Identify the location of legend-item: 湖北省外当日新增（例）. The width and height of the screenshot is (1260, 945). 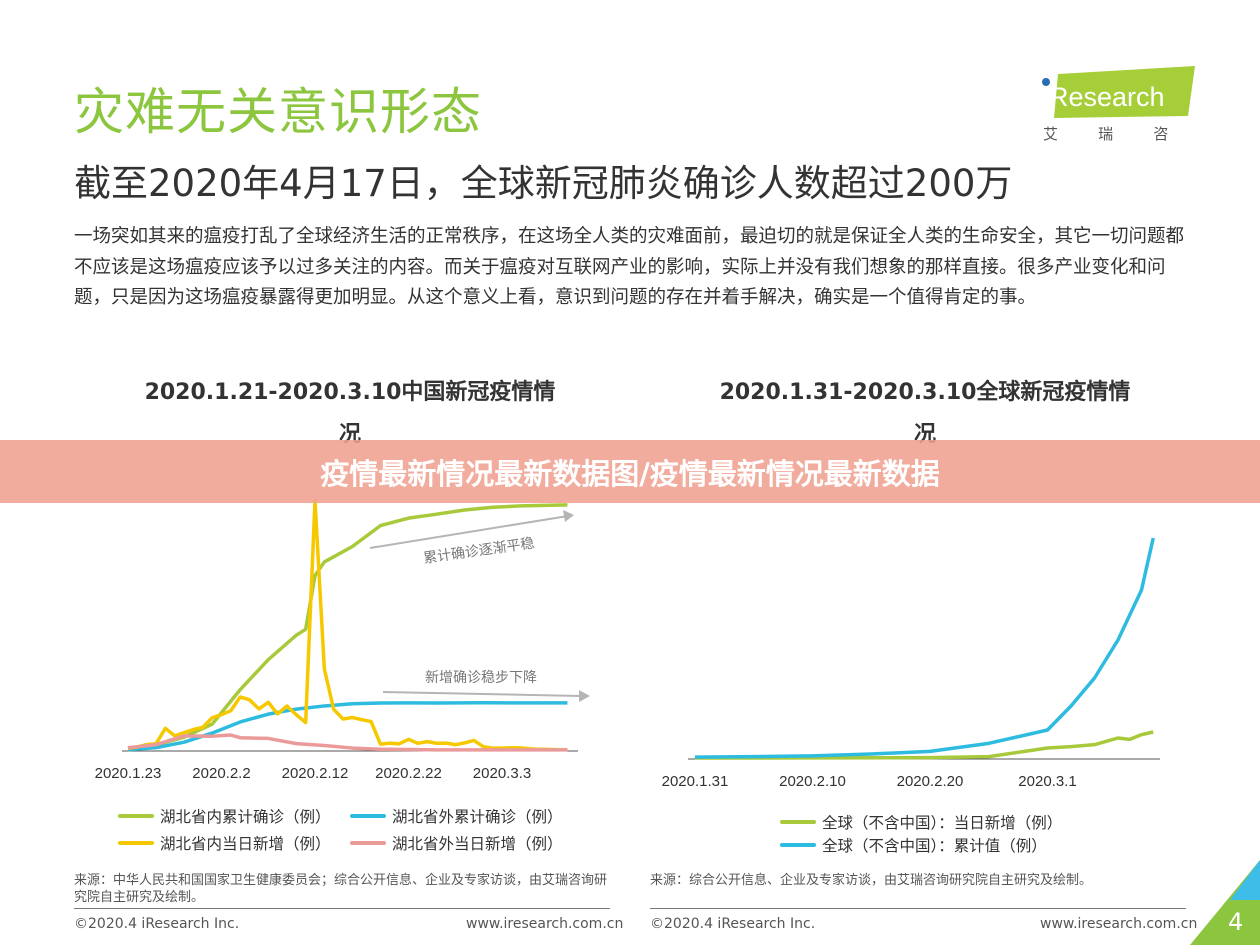
(456, 843).